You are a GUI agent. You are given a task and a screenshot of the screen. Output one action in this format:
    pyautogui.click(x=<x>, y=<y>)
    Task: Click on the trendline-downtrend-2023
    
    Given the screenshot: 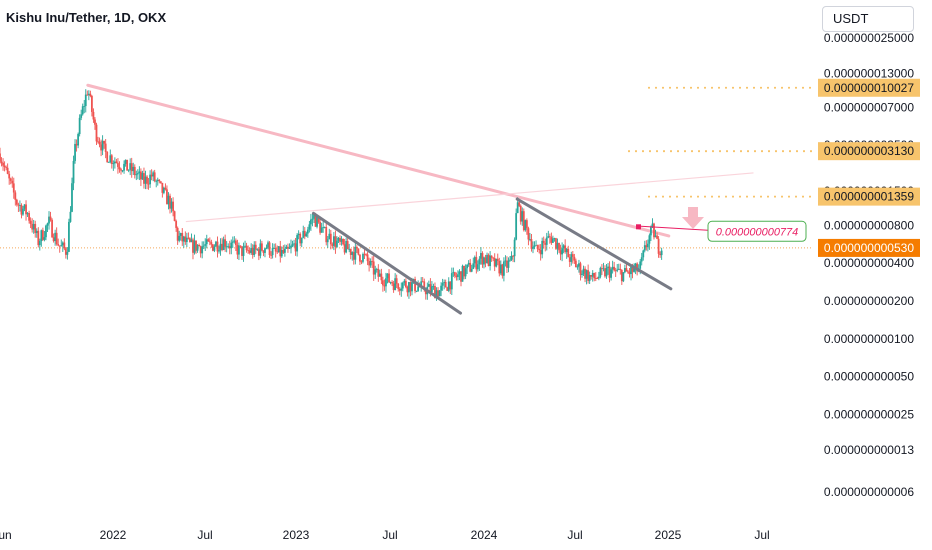 What is the action you would take?
    pyautogui.click(x=386, y=263)
    